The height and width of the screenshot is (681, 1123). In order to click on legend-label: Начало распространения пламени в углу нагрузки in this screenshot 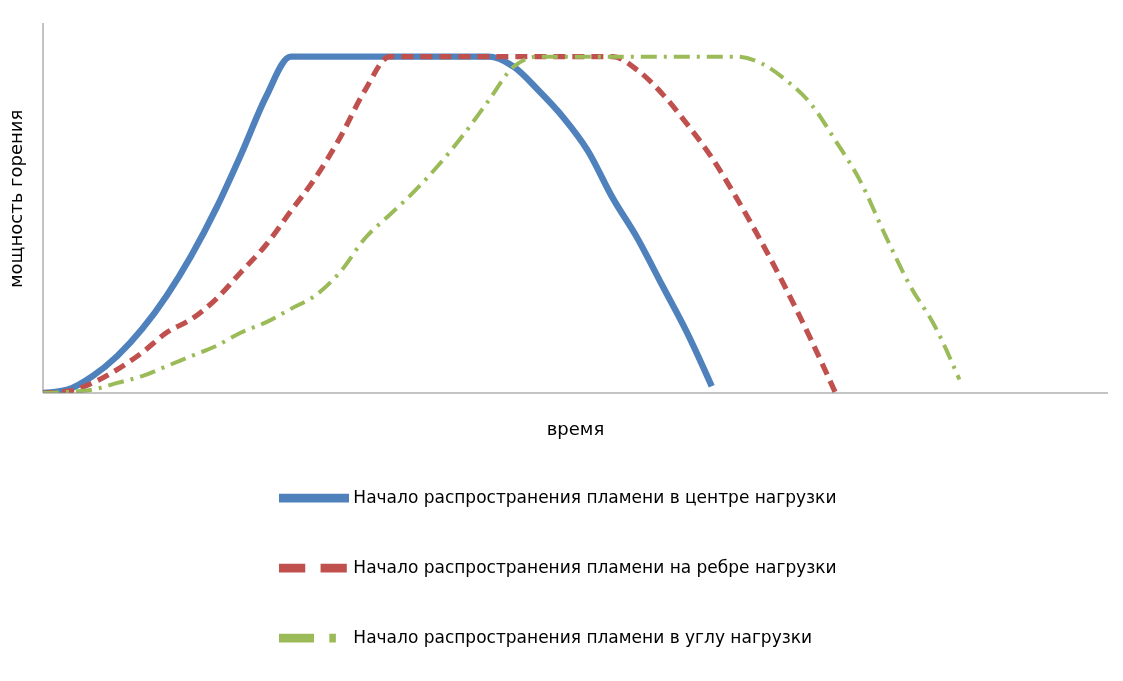, I will do `click(583, 637)`.